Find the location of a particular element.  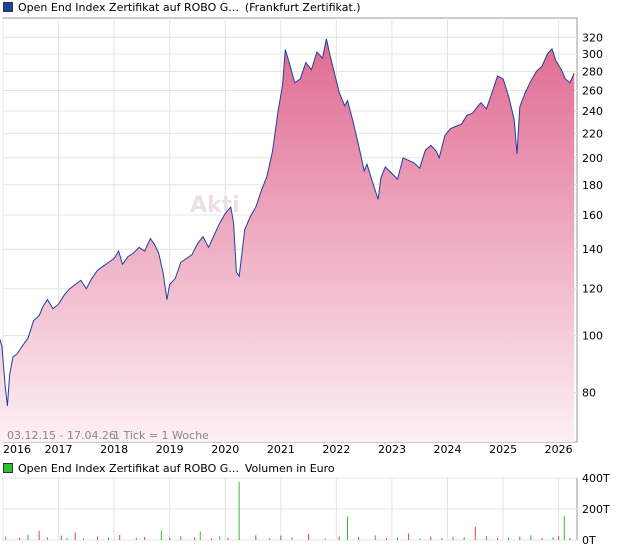

x-tick-label: 2025 is located at coordinates (503, 449).